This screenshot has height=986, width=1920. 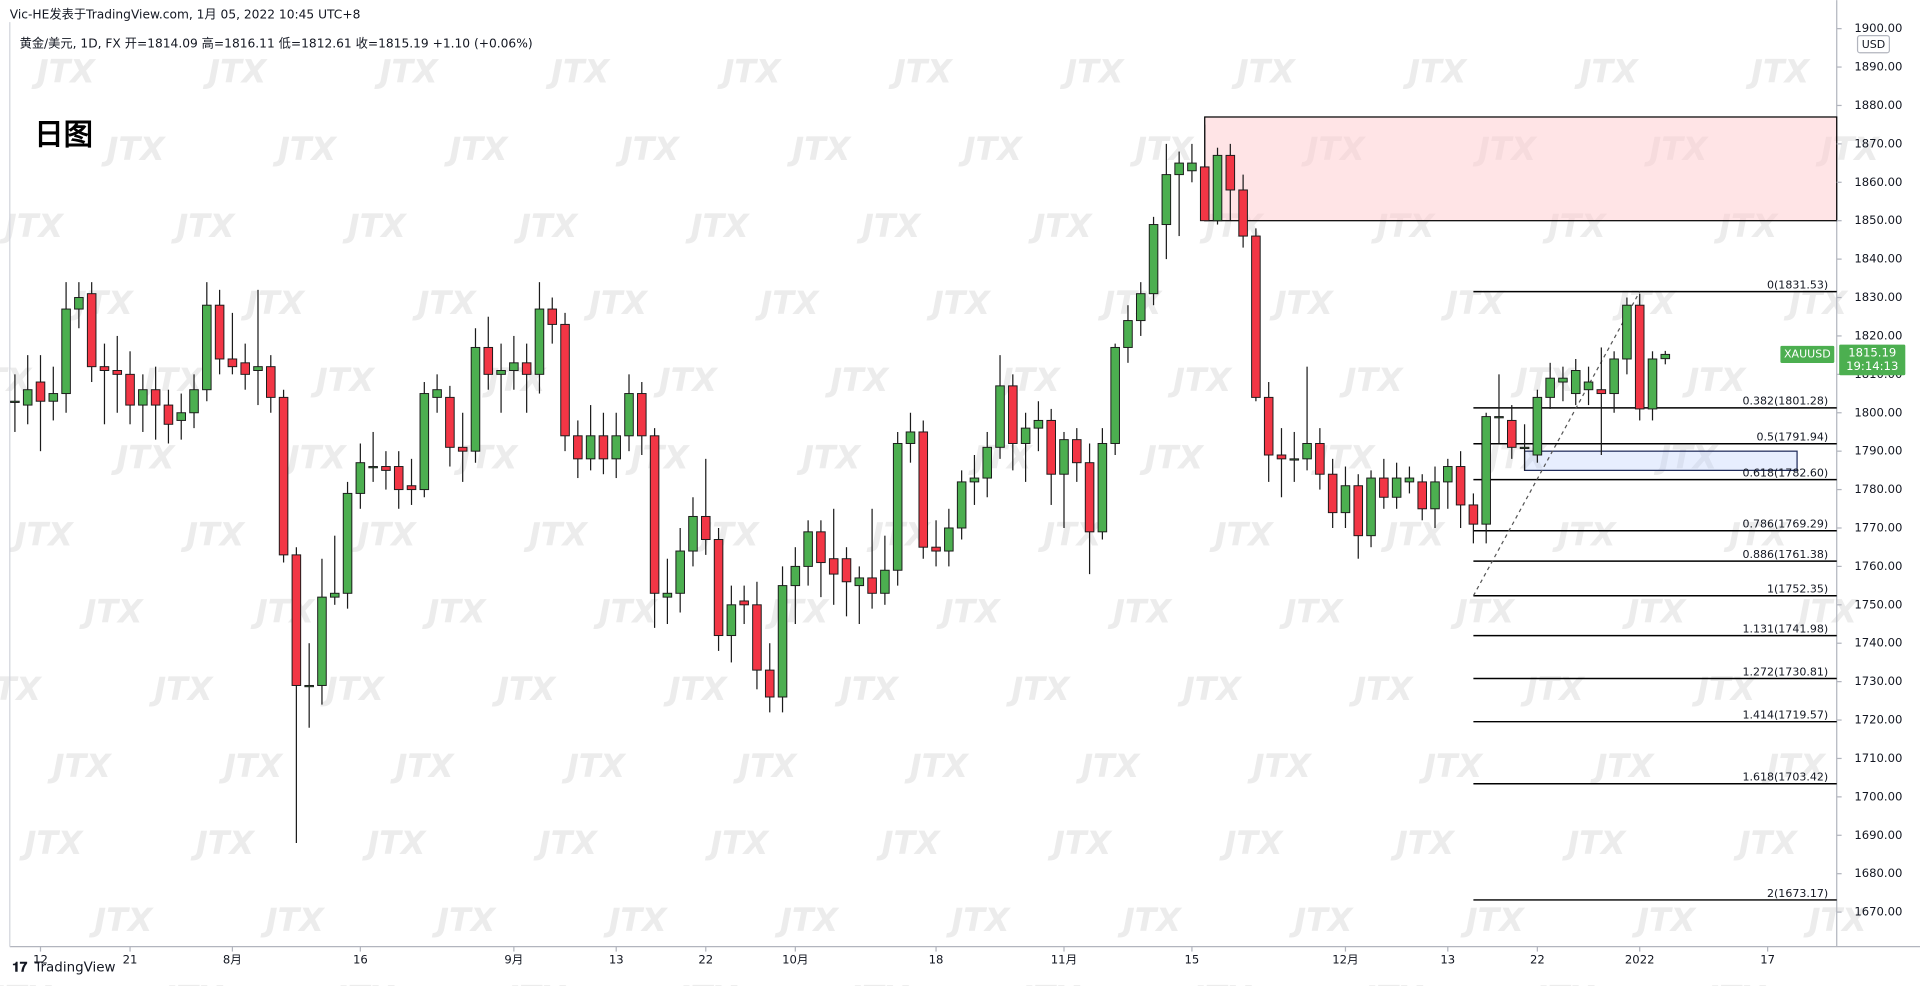 I want to click on fib-label: 0.5(1791.94), so click(x=1792, y=437).